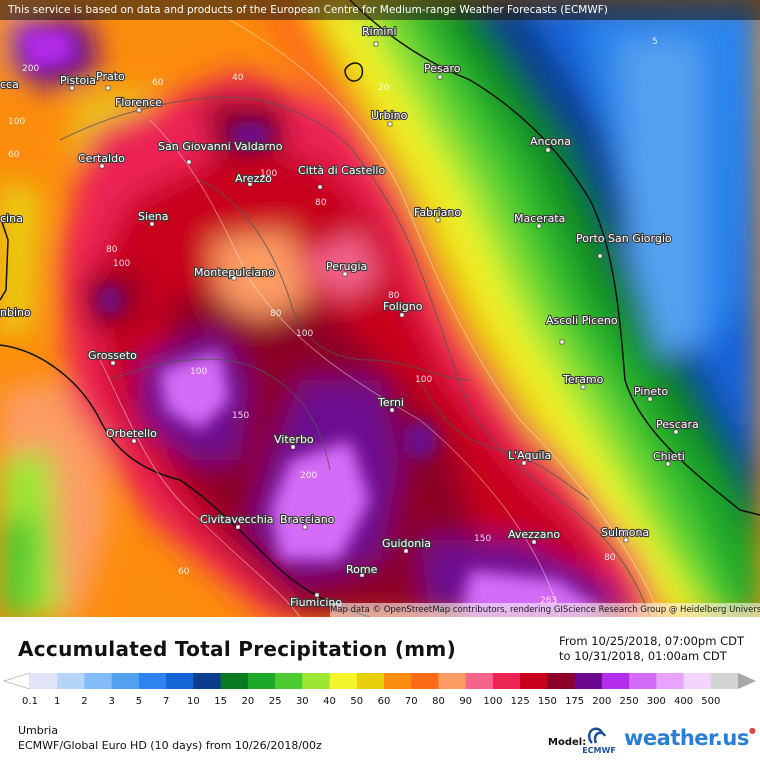  I want to click on legend-label: 80, so click(438, 701).